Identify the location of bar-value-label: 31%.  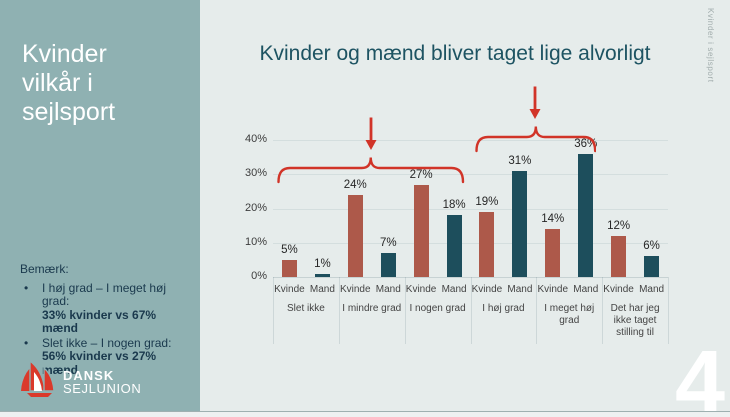
(520, 160).